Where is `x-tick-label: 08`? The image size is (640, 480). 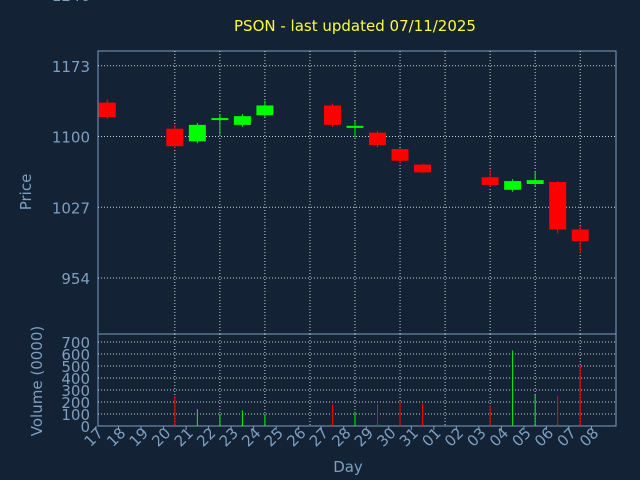
x-tick-label: 08 is located at coordinates (589, 437).